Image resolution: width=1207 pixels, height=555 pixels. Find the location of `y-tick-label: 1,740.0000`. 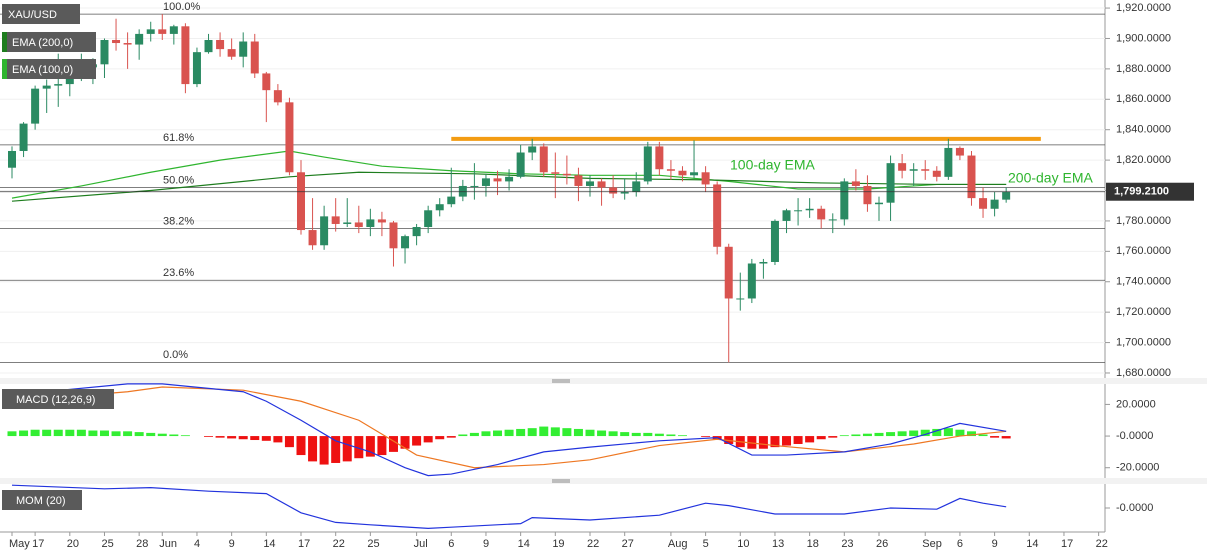

y-tick-label: 1,740.0000 is located at coordinates (1143, 282).